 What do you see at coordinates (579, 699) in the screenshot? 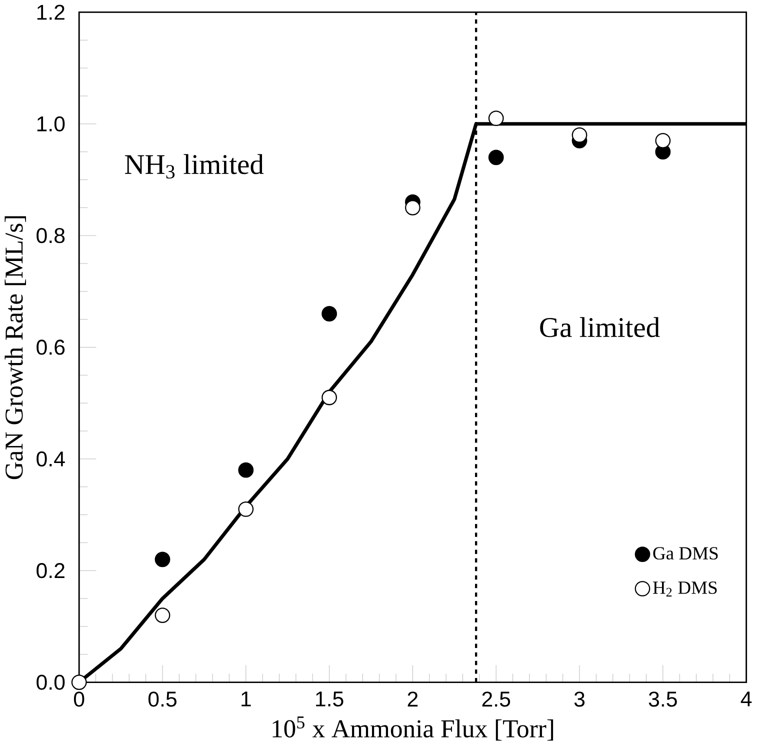
I see `x-tick-label: 3` at bounding box center [579, 699].